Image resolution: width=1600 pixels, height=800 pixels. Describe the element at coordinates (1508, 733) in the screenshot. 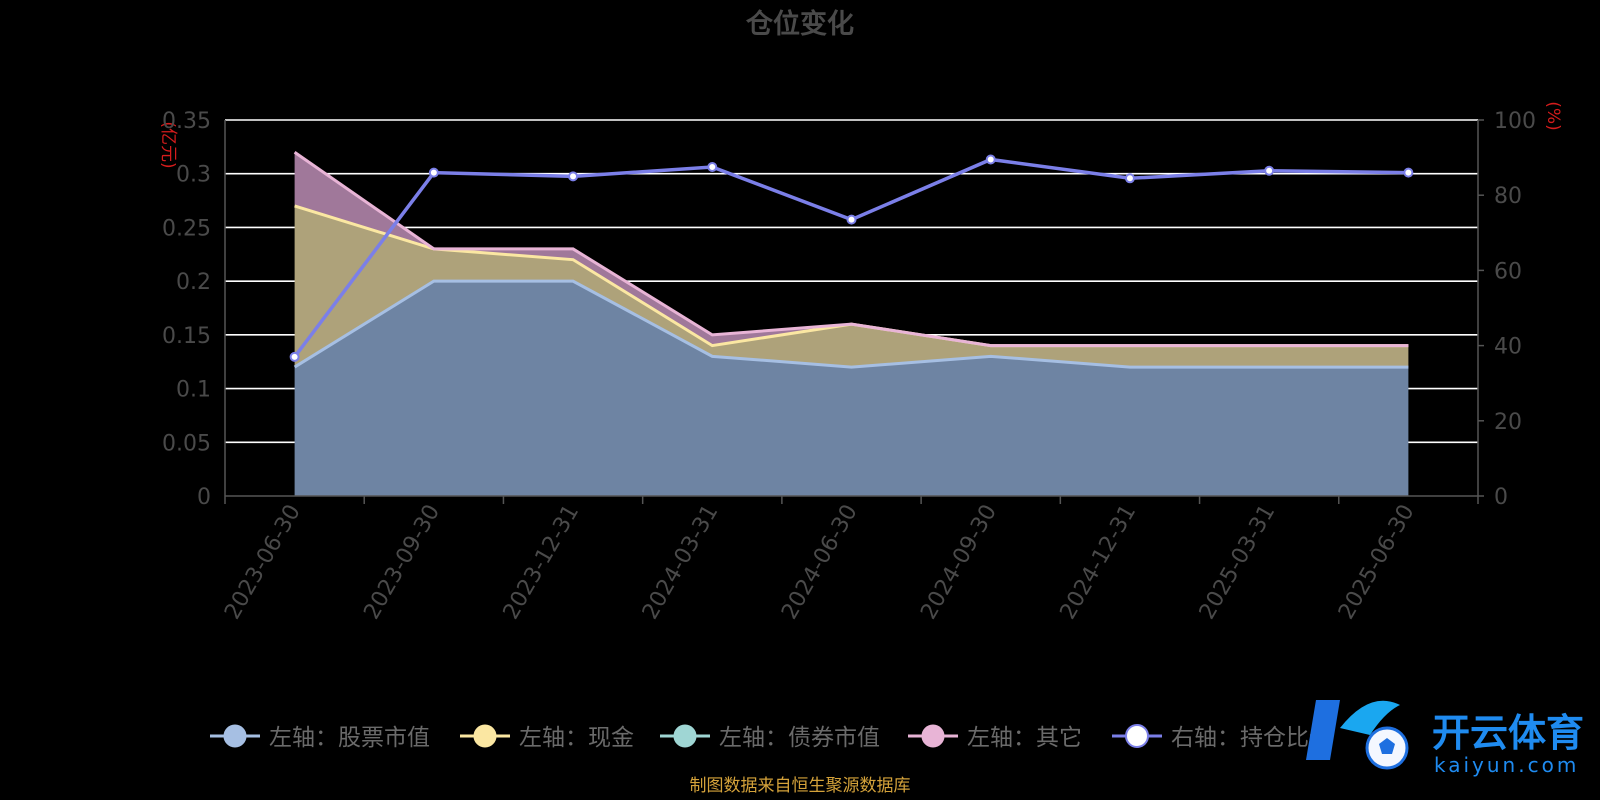

I see `watermark-text-cn: 开云体育` at that location.